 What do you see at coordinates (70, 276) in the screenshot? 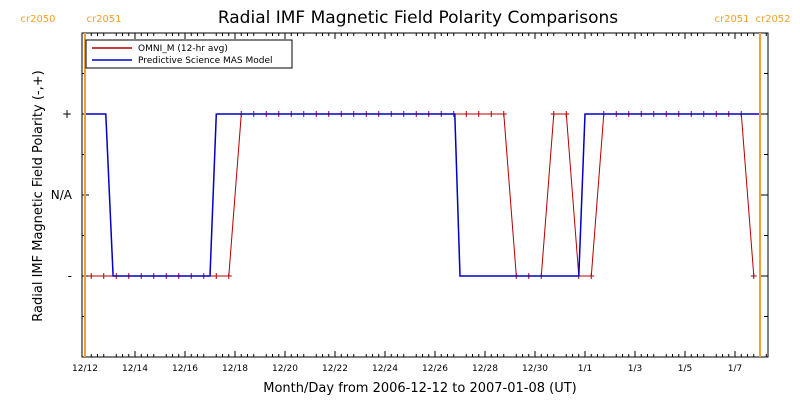
I see `y-tick-label: -` at bounding box center [70, 276].